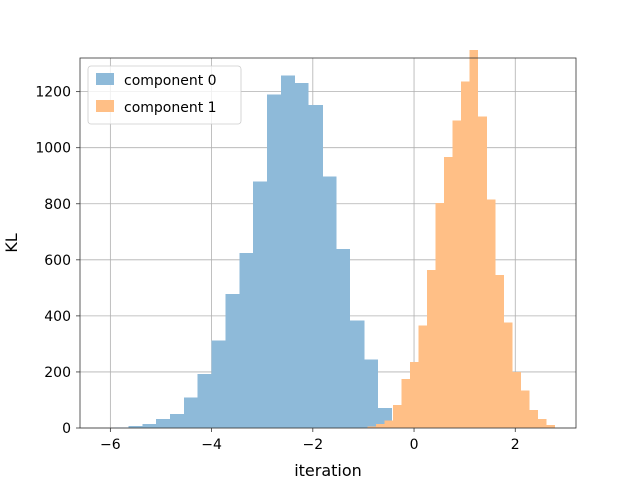  I want to click on y-tick-label: 400, so click(57, 317).